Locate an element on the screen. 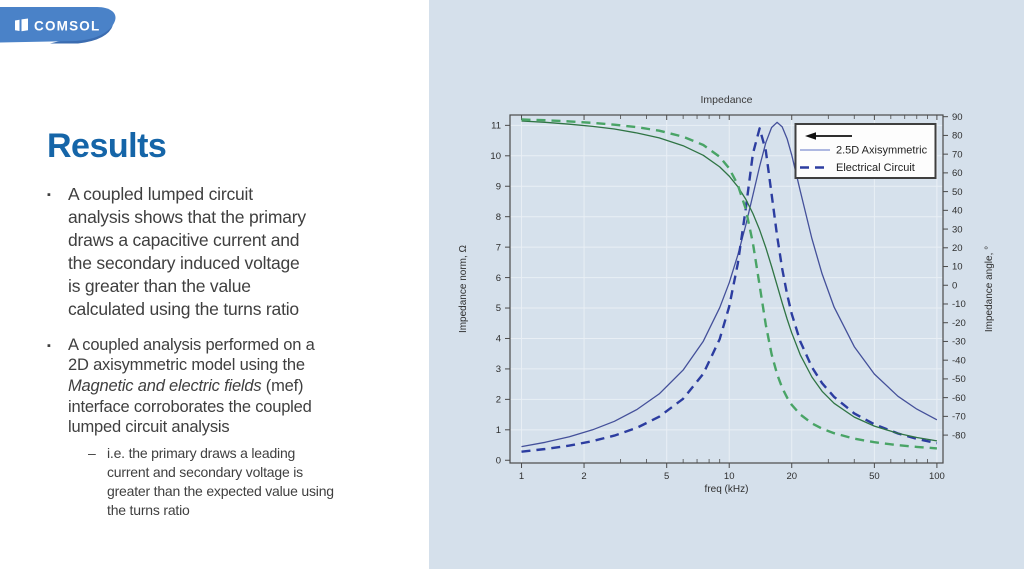 Image resolution: width=1024 pixels, height=574 pixels. y-left-tick-label: 4 is located at coordinates (498, 339).